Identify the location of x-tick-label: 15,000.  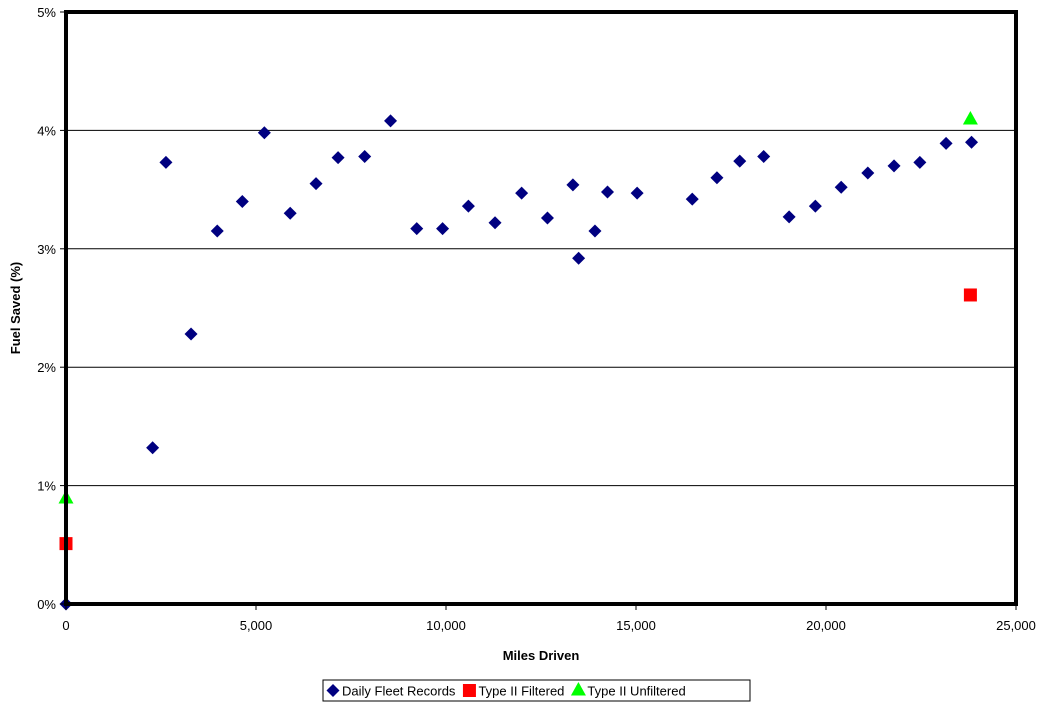
(636, 625).